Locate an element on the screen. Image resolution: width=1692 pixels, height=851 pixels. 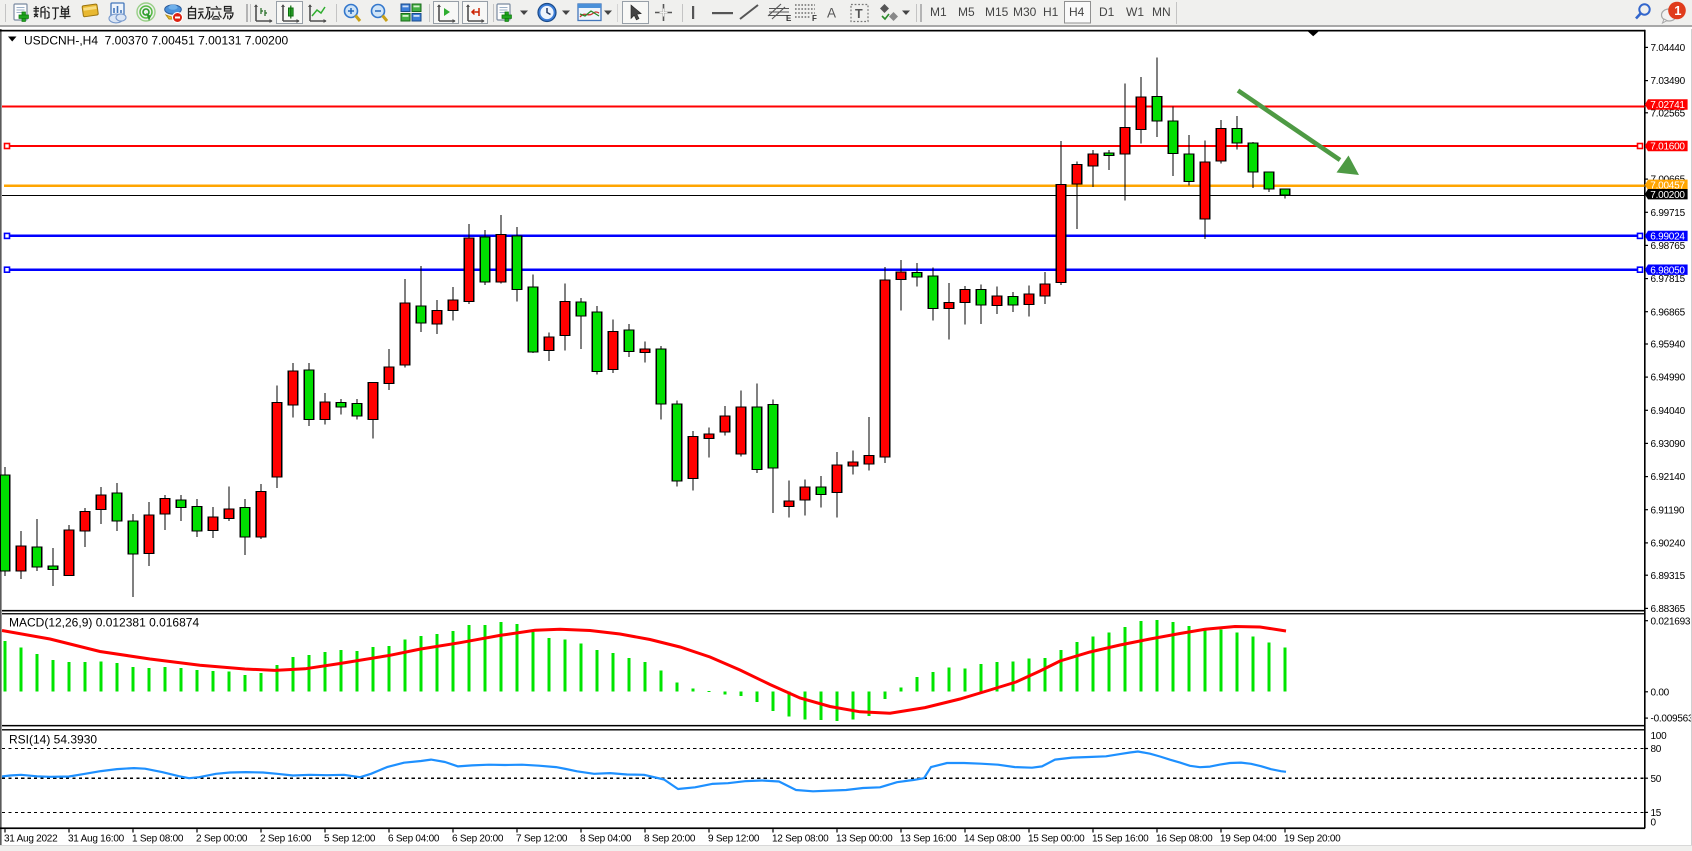
svg-text: 13 Sep 16:00 is located at coordinates (928, 839).